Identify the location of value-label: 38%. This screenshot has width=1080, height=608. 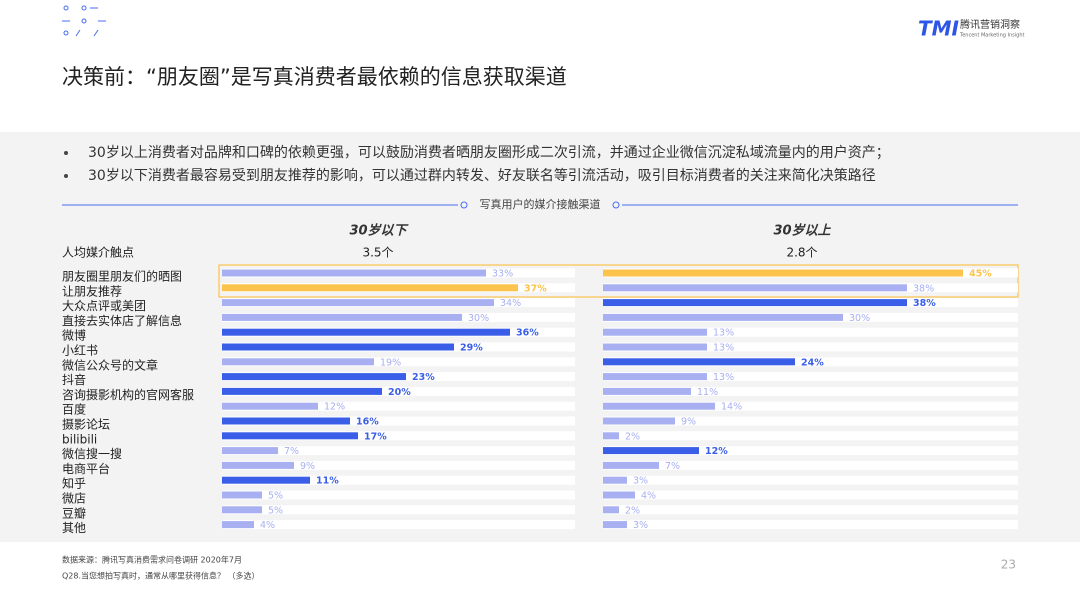
(923, 288).